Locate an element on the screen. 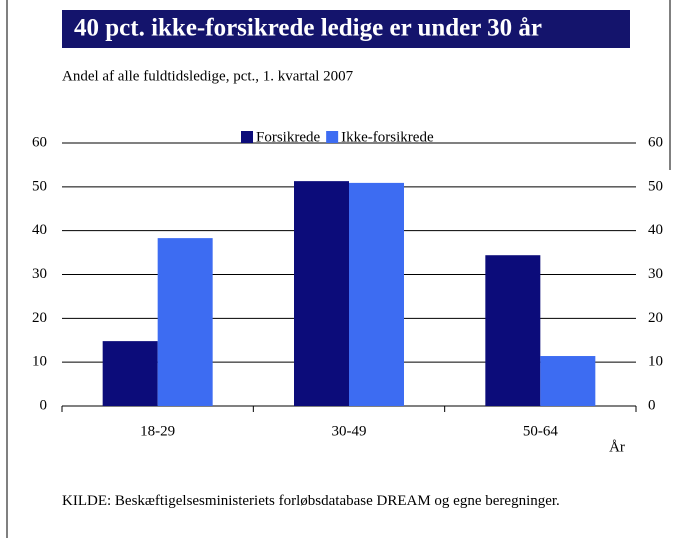 The image size is (678, 538). legend-label: Forsikrede is located at coordinates (288, 137).